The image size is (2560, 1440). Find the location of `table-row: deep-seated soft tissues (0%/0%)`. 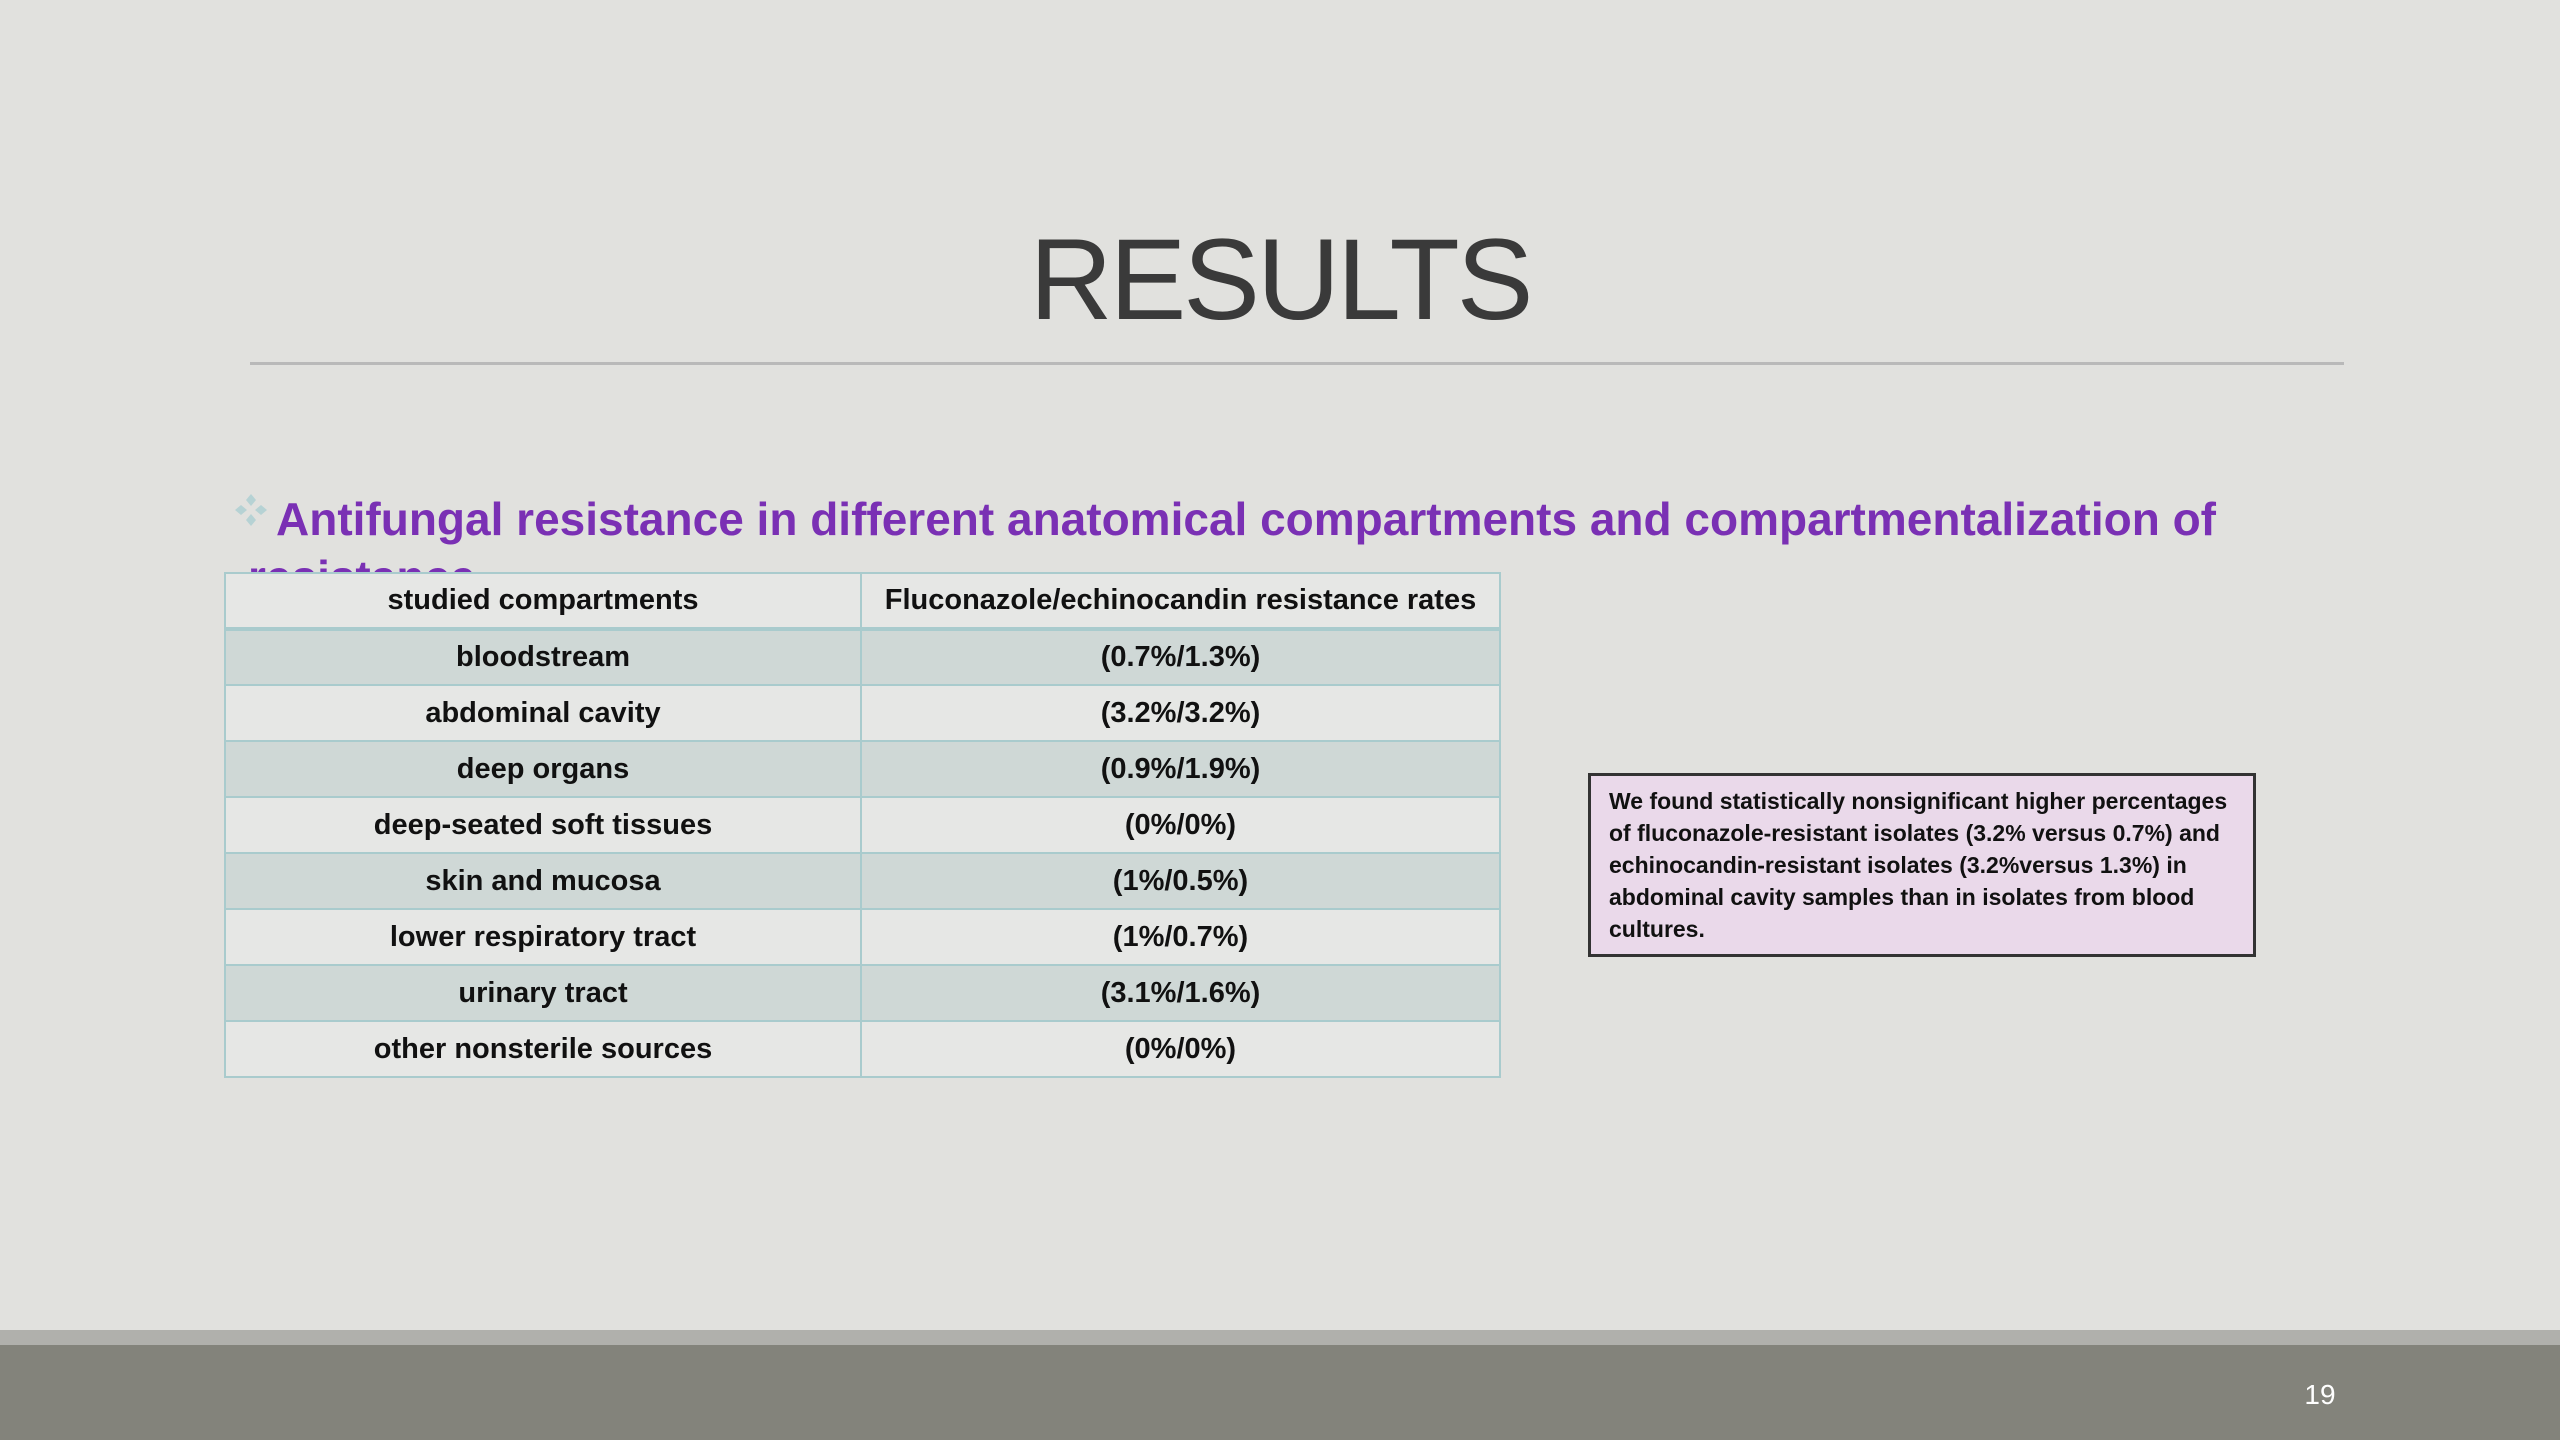

table-row: deep-seated soft tissues (0%/0%) is located at coordinates (862, 825).